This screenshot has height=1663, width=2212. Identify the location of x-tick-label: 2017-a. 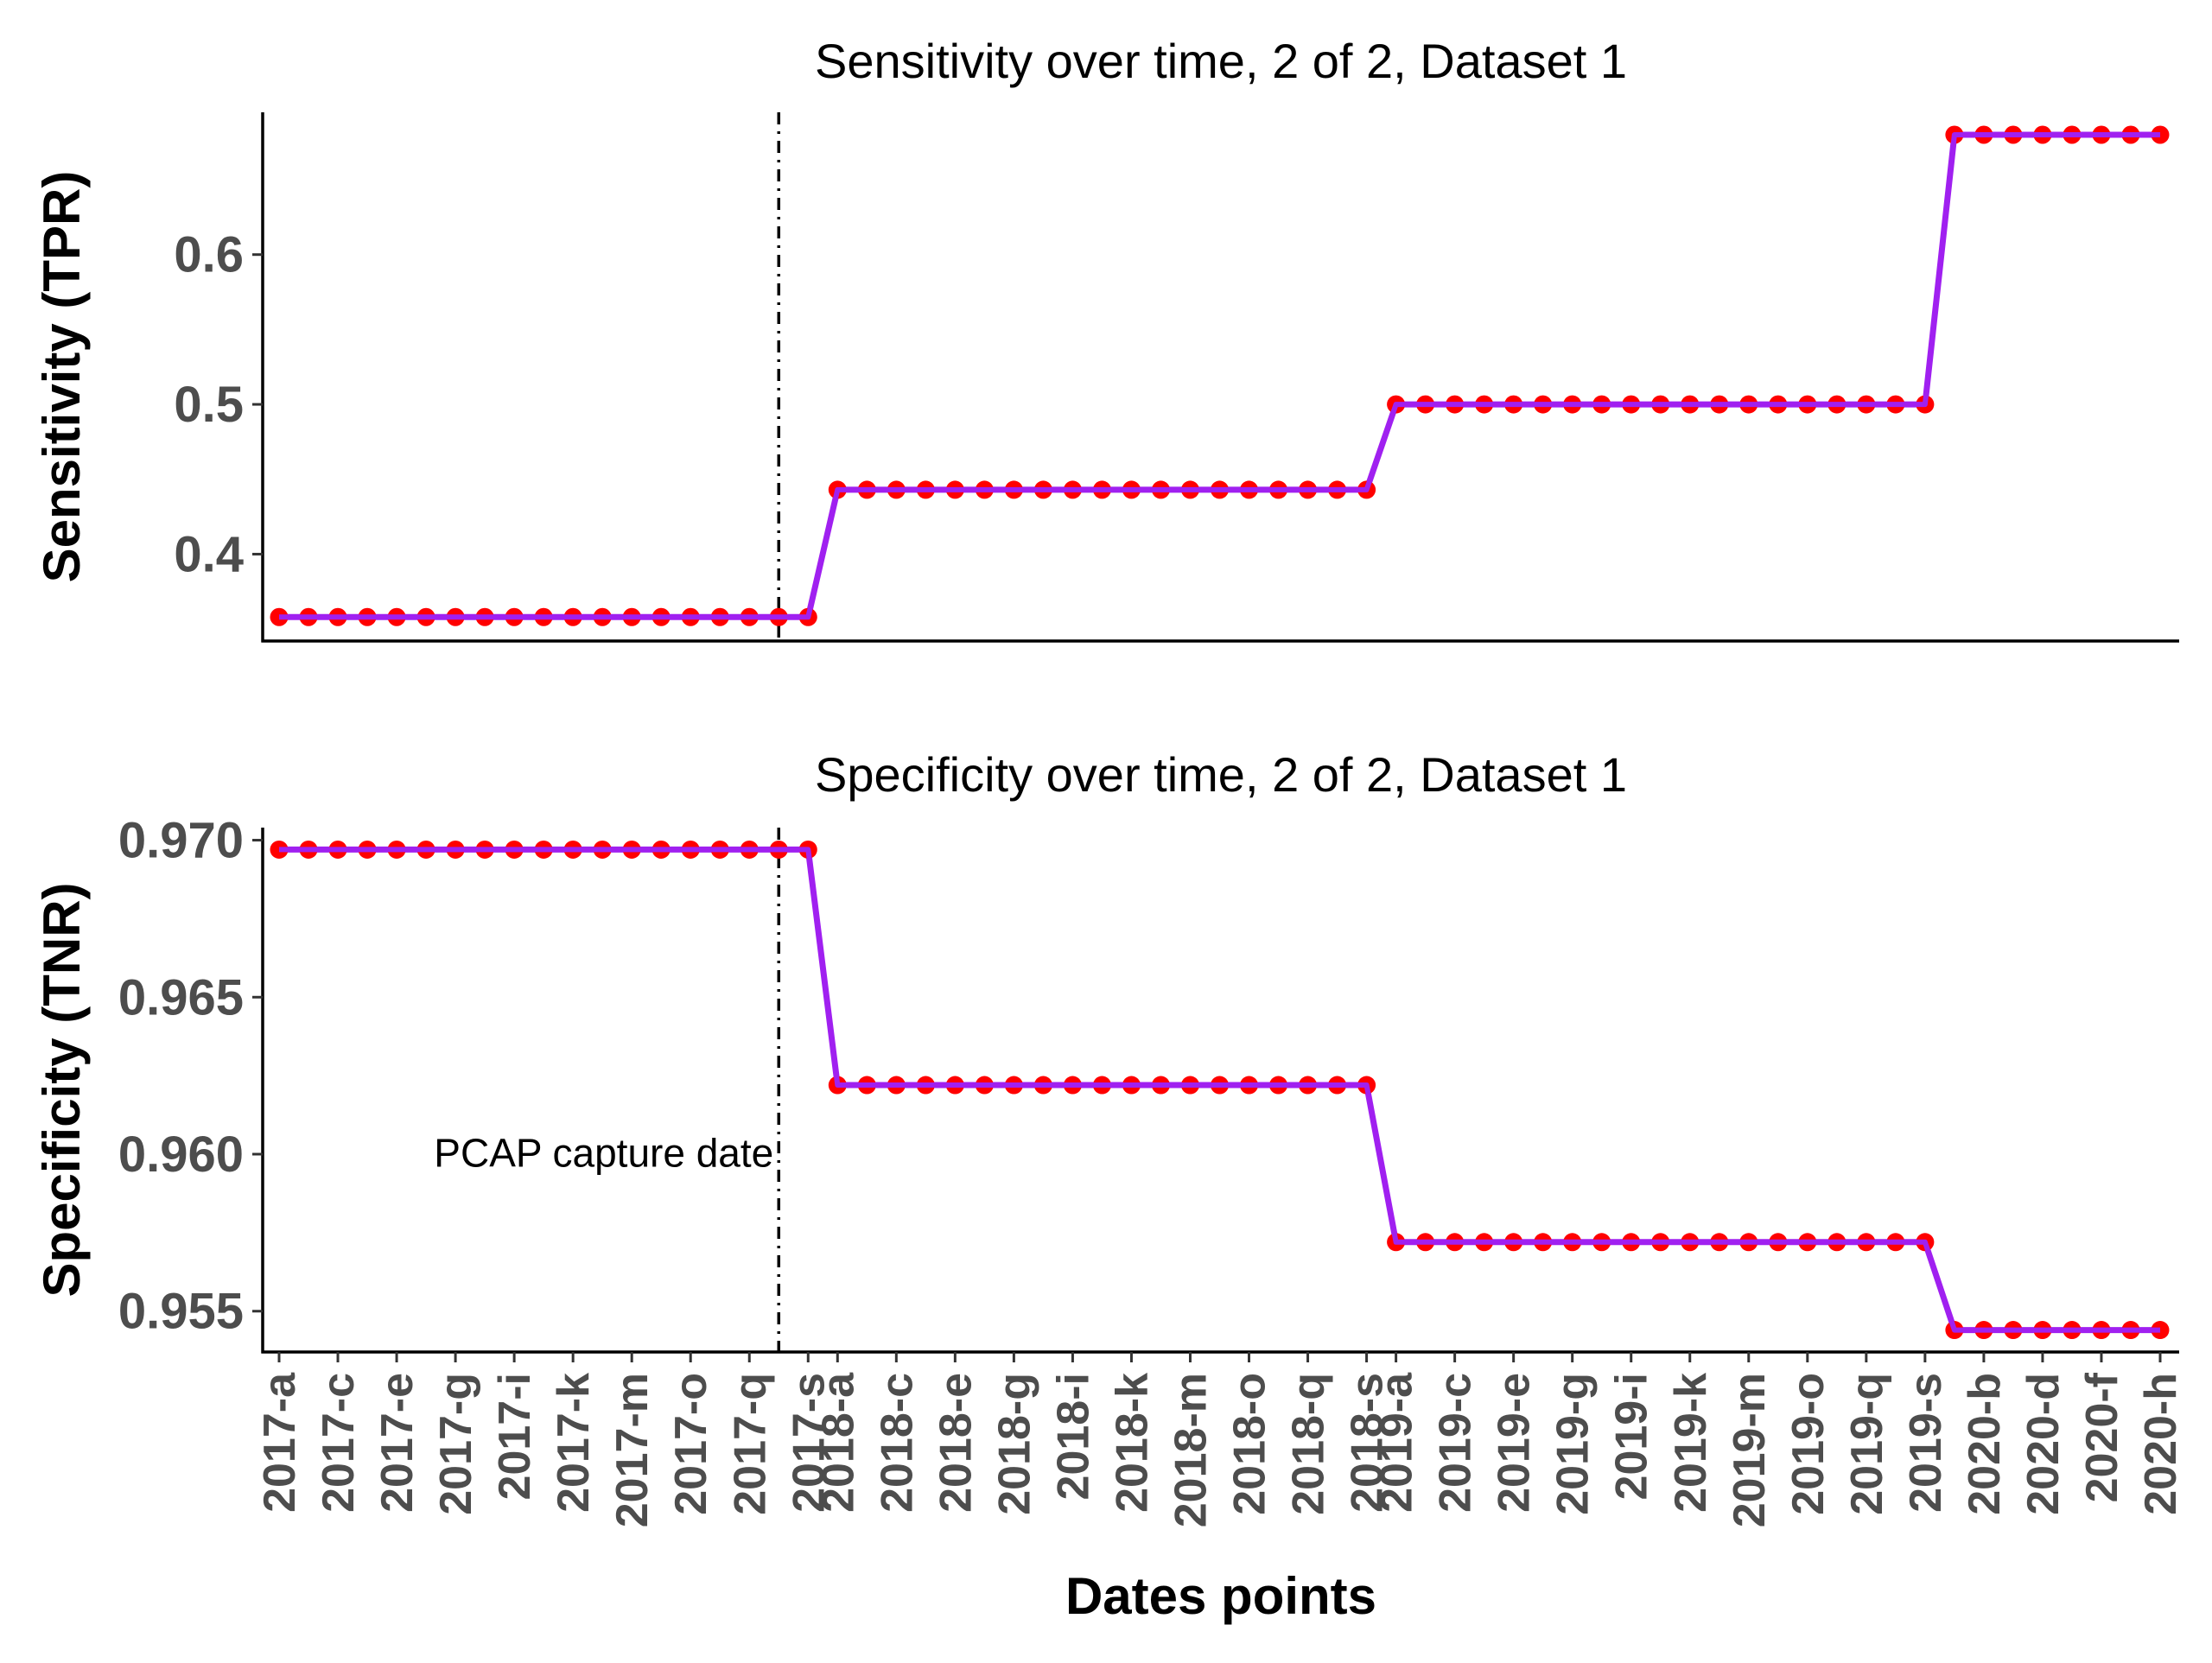
(280, 1443).